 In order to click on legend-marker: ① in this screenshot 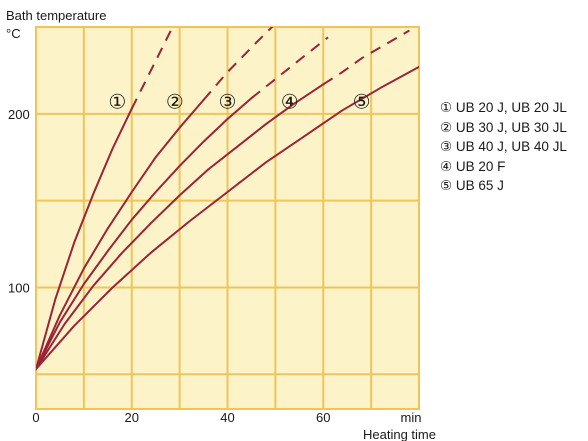, I will do `click(446, 107)`.